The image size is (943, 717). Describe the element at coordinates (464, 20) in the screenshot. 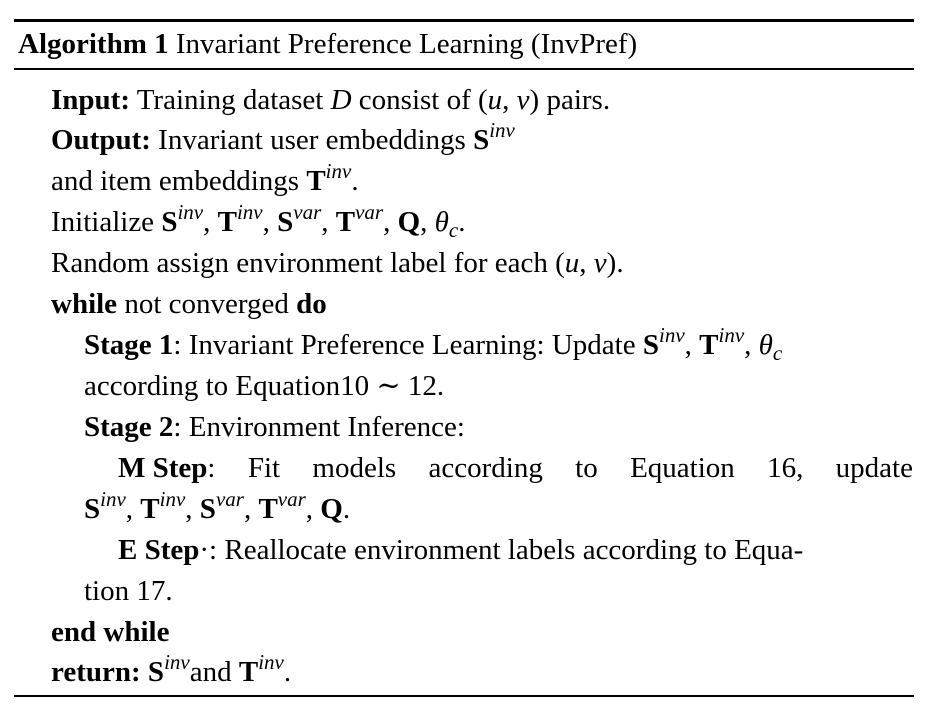

I see `top-rule` at that location.